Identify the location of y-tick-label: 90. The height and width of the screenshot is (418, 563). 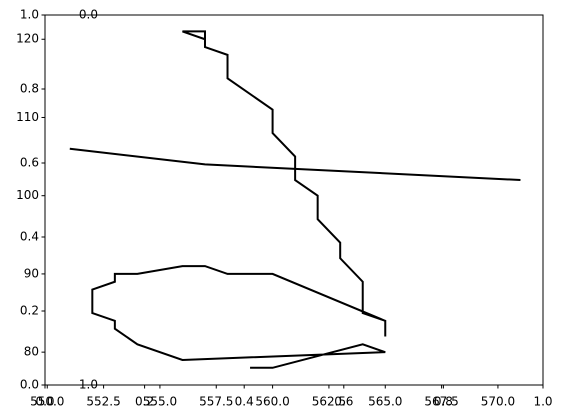
(31, 273).